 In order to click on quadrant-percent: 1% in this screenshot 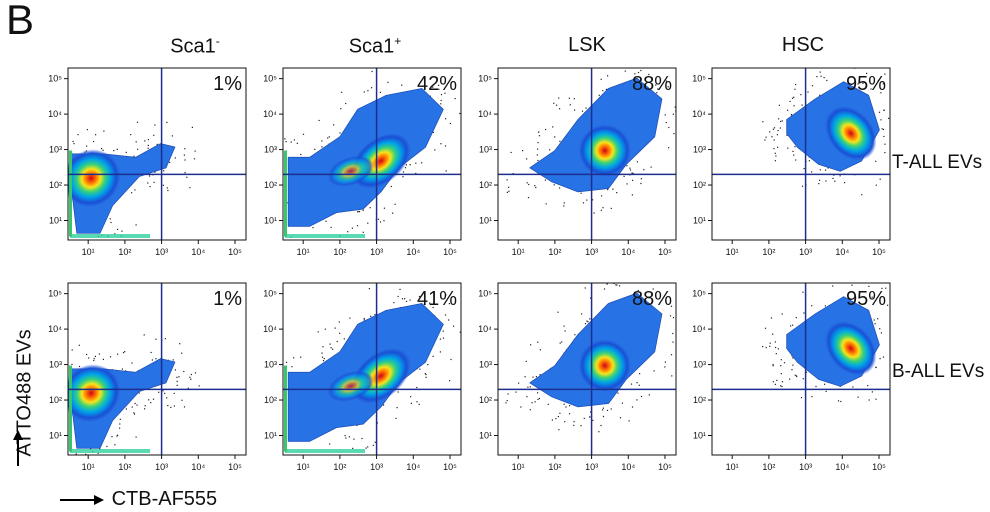, I will do `click(227, 84)`.